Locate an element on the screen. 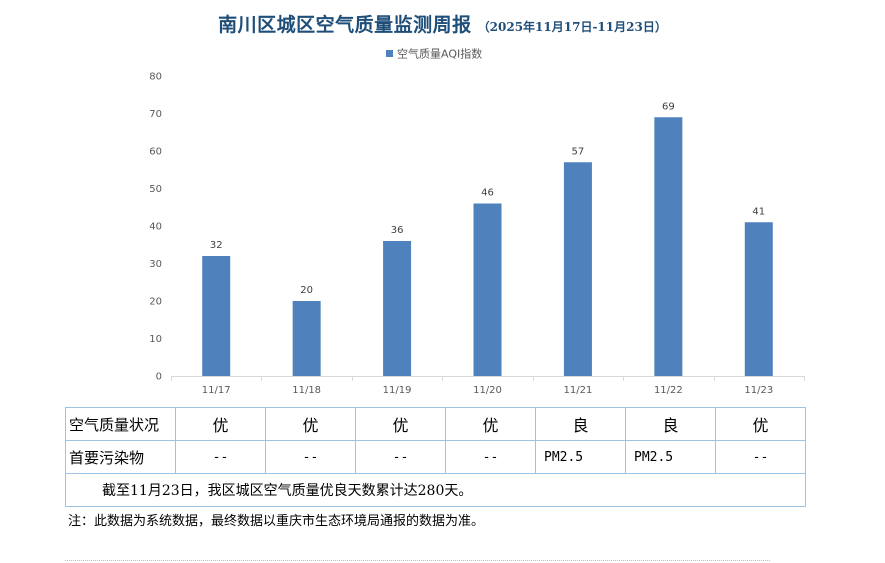  data-label: 57 is located at coordinates (578, 151).